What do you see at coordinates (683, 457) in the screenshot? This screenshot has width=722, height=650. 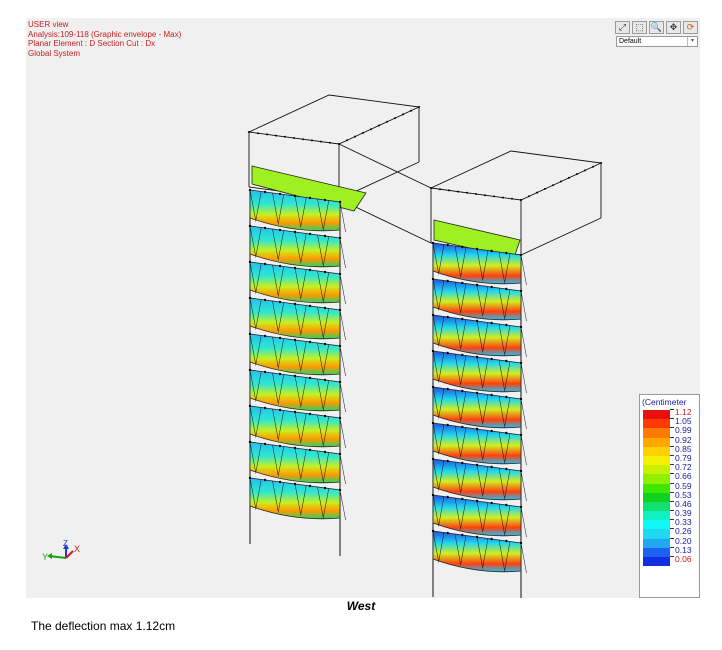 I see `legend-value: 0.79` at bounding box center [683, 457].